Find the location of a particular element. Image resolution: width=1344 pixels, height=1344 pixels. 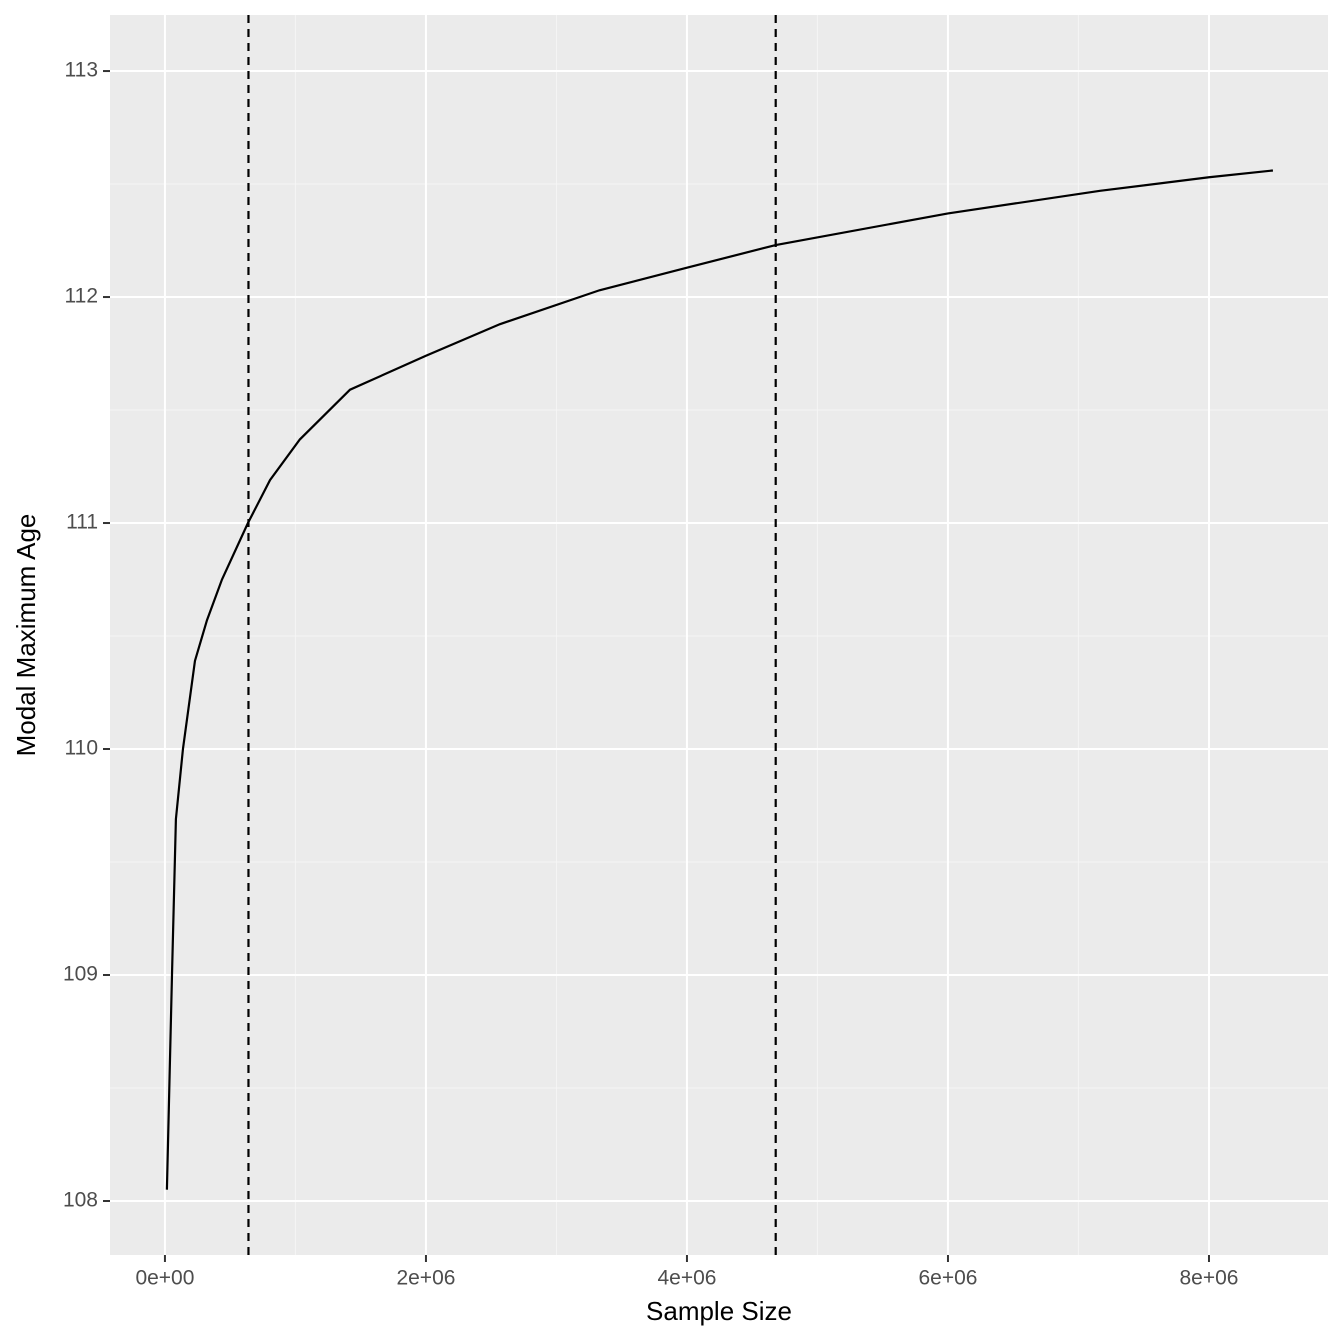

x-tick-label: 6e+06 is located at coordinates (947, 1278).